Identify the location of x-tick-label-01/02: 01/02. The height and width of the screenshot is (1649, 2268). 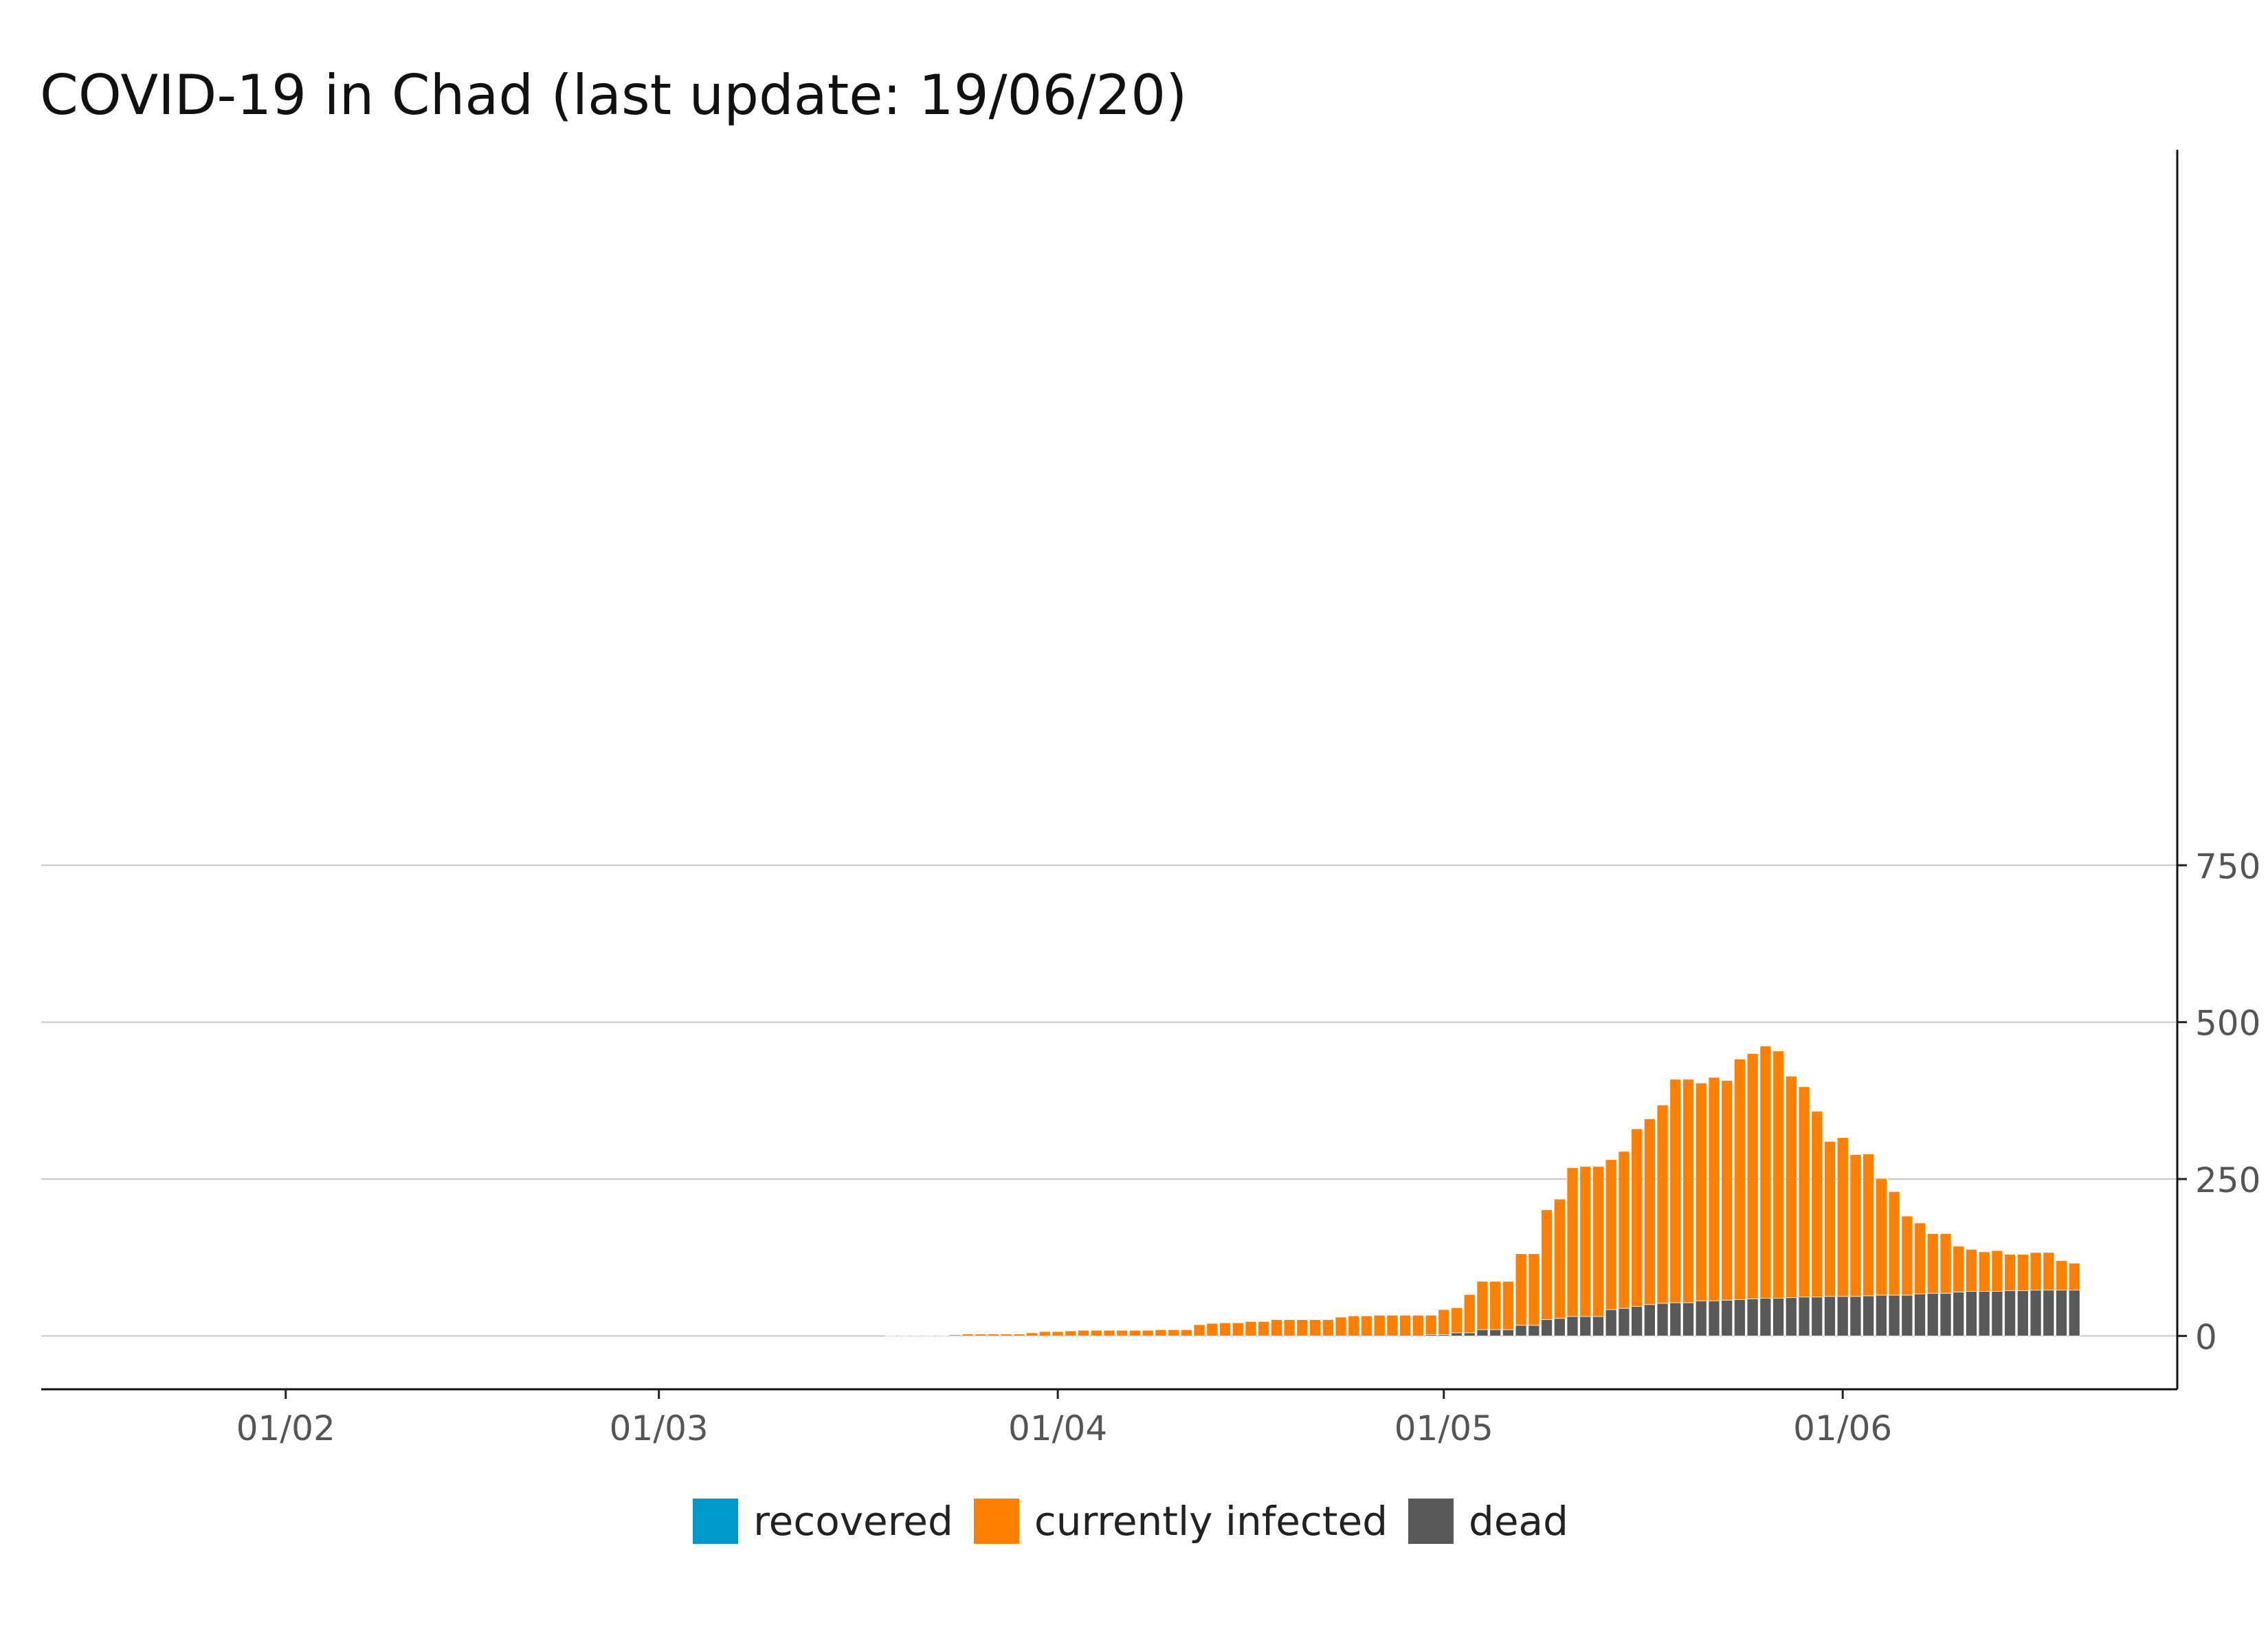
(285, 1429).